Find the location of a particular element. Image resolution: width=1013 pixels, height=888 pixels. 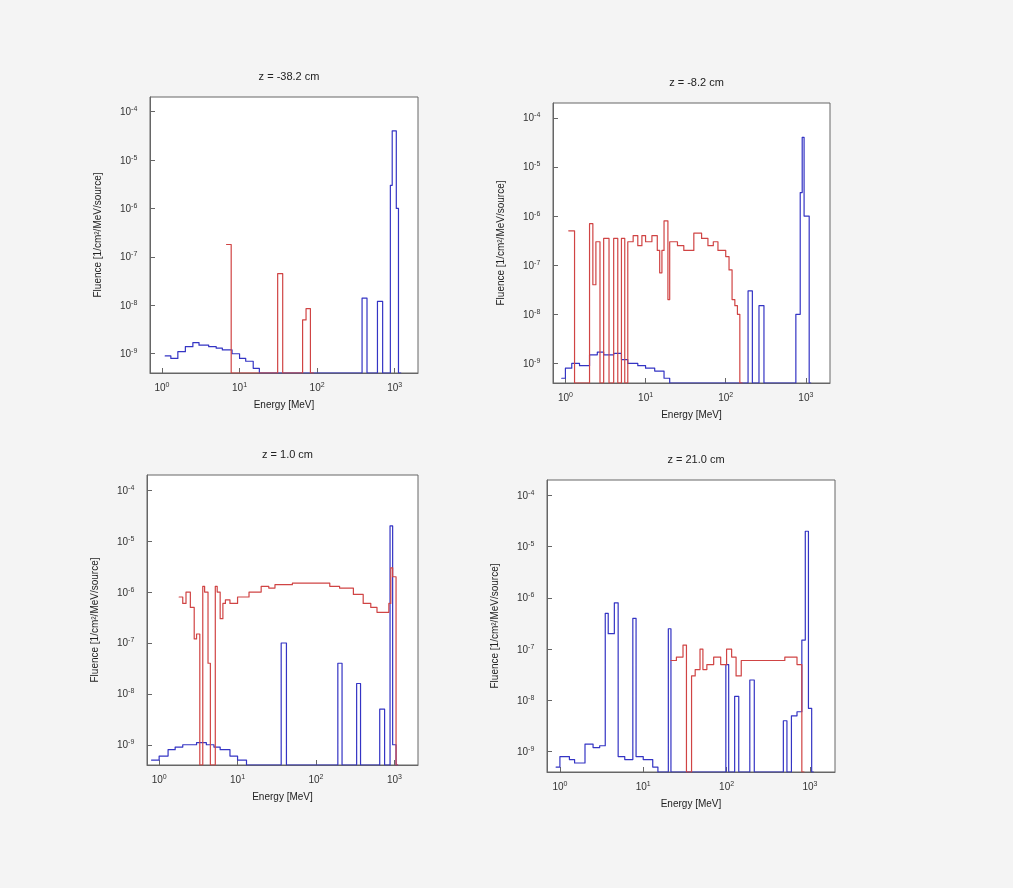

chart-title: z = -8.2 cm is located at coordinates (696, 81).